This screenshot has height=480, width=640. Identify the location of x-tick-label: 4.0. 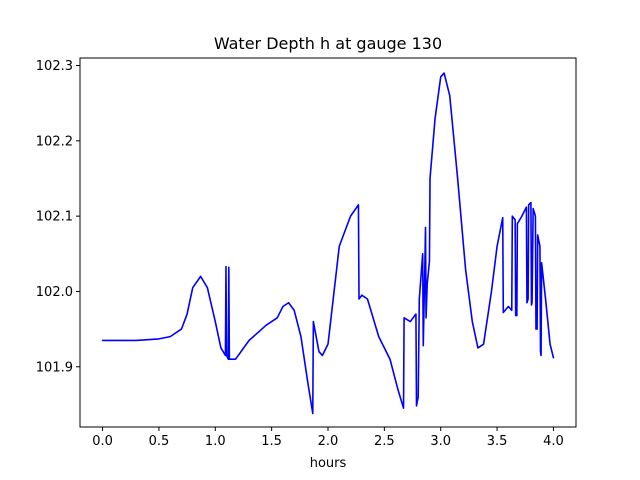
(553, 441).